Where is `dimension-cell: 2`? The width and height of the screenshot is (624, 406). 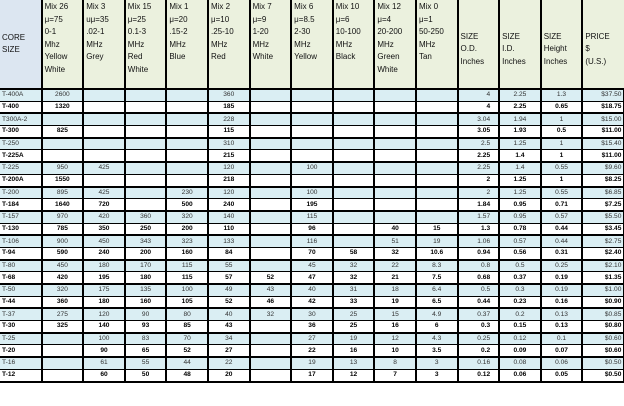
dimension-cell: 2 is located at coordinates (478, 180).